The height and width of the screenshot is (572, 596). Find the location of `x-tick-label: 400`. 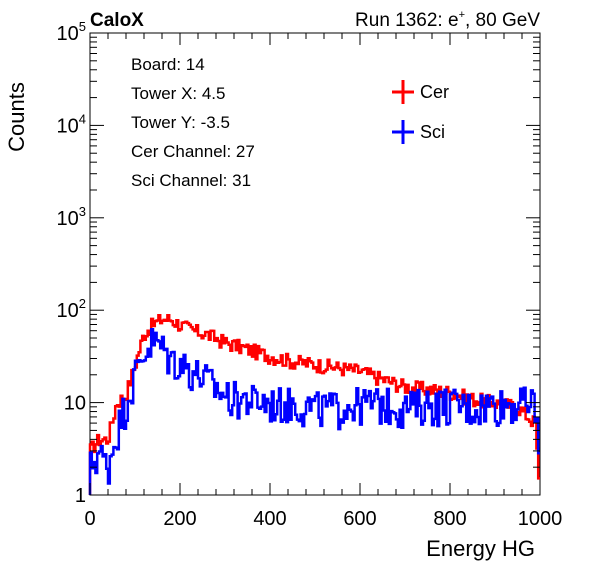

x-tick-label: 400 is located at coordinates (269, 519).